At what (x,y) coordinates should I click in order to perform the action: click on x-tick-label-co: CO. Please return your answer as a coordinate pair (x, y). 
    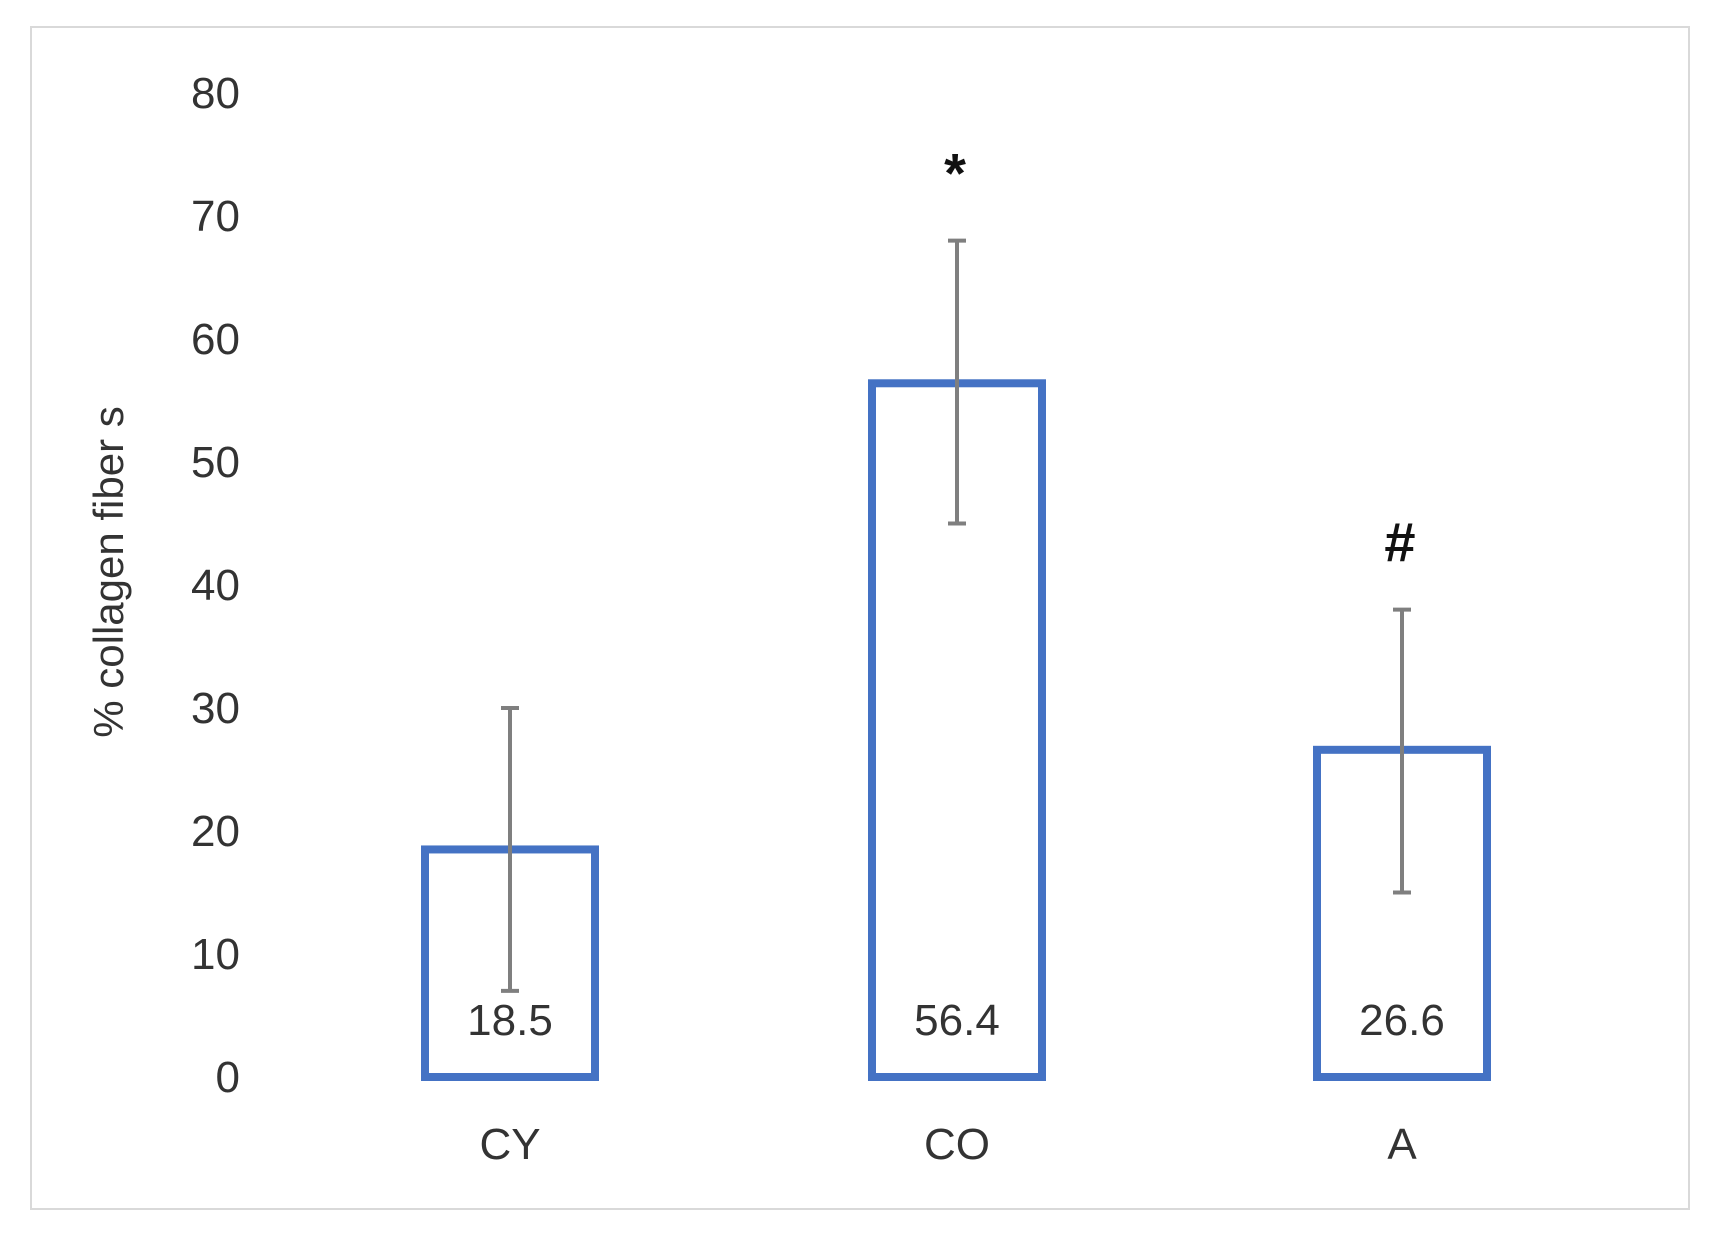
    Looking at the image, I should click on (957, 1144).